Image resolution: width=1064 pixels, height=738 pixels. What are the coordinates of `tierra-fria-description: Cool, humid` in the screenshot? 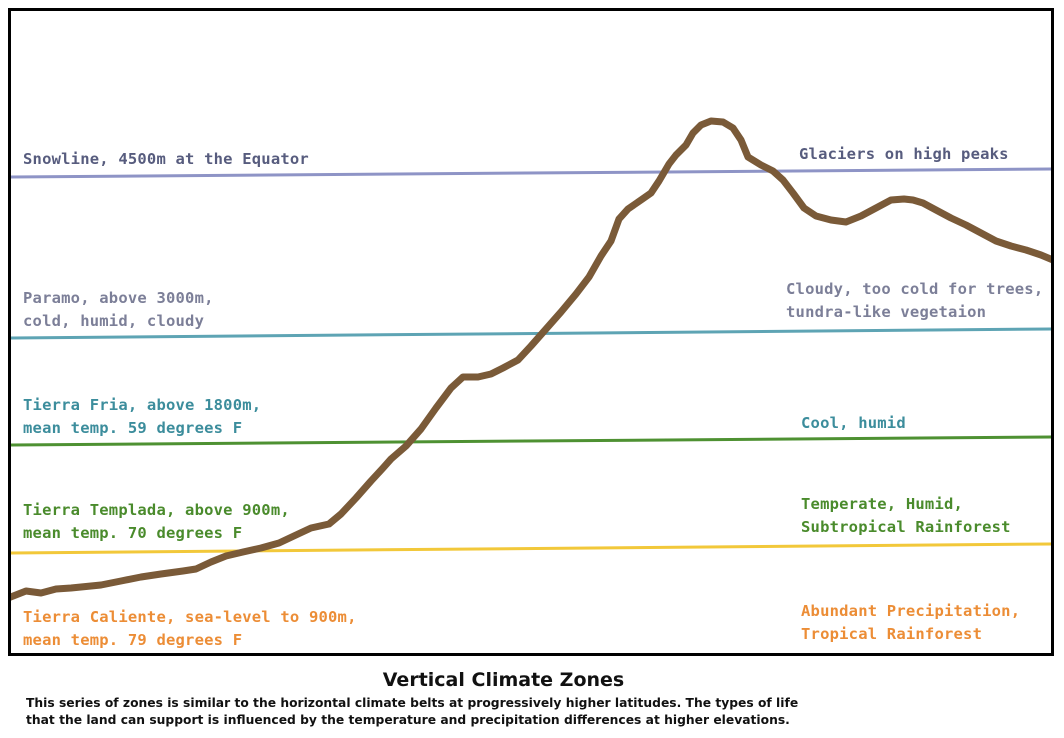 It's located at (853, 423).